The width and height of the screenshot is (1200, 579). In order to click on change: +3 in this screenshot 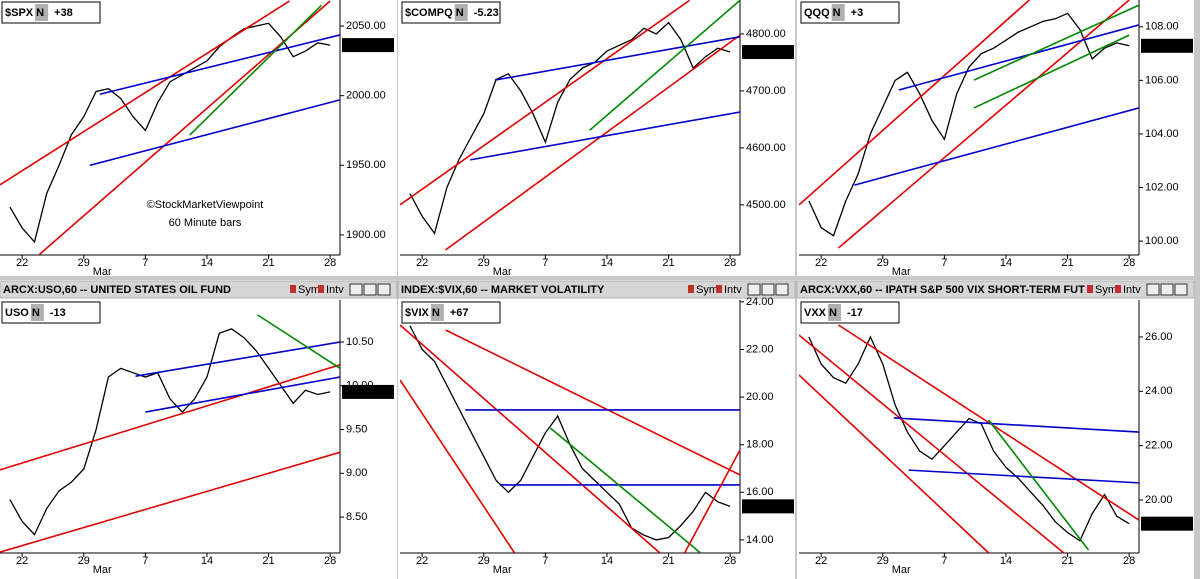, I will do `click(857, 13)`.